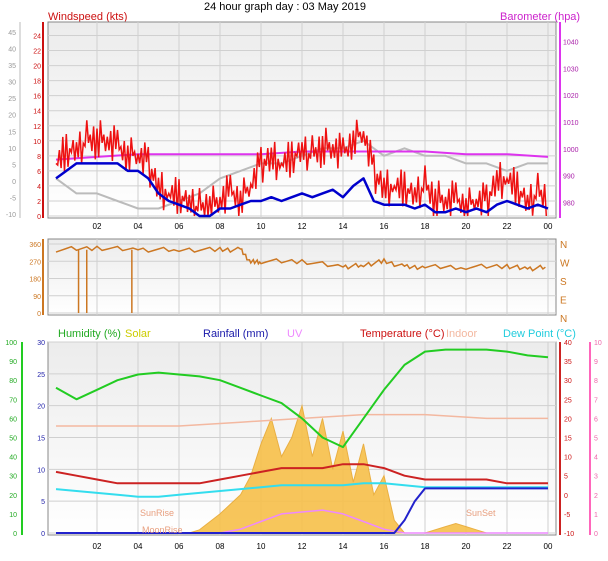 The height and width of the screenshot is (561, 608). What do you see at coordinates (540, 17) in the screenshot?
I see `barometer-axis-title: Barometer (hpa)` at bounding box center [540, 17].